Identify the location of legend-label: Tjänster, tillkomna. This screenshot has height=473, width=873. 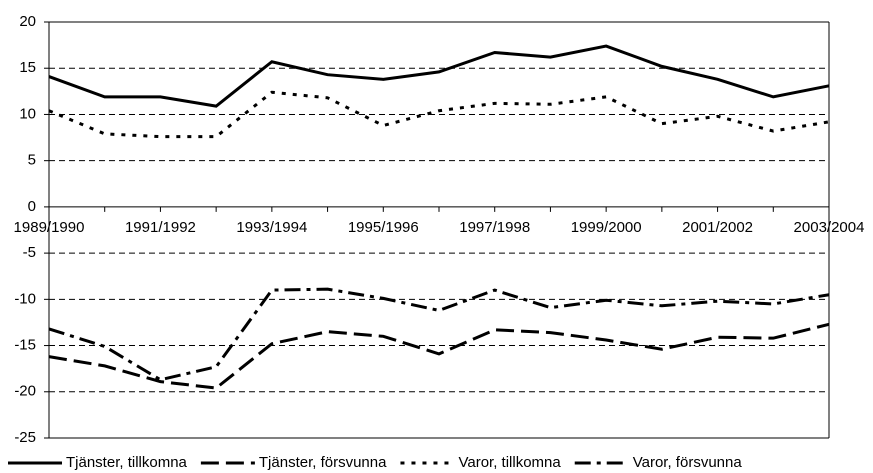
(127, 462).